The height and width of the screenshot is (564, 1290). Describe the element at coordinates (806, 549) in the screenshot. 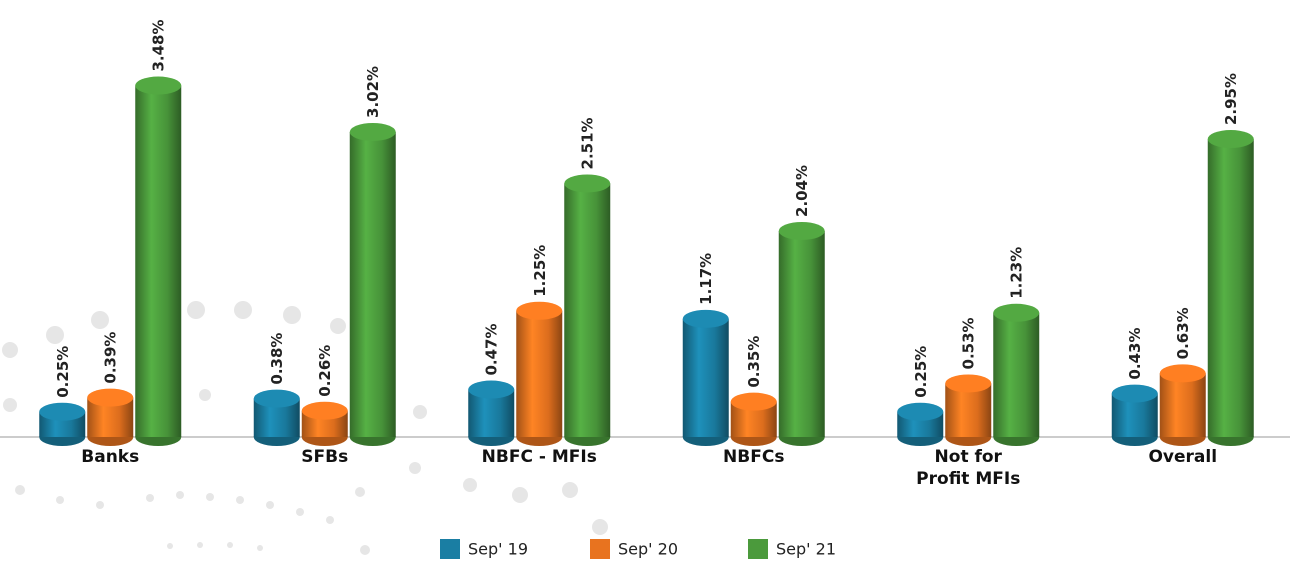

I see `legend-label: Sep' 21` at that location.